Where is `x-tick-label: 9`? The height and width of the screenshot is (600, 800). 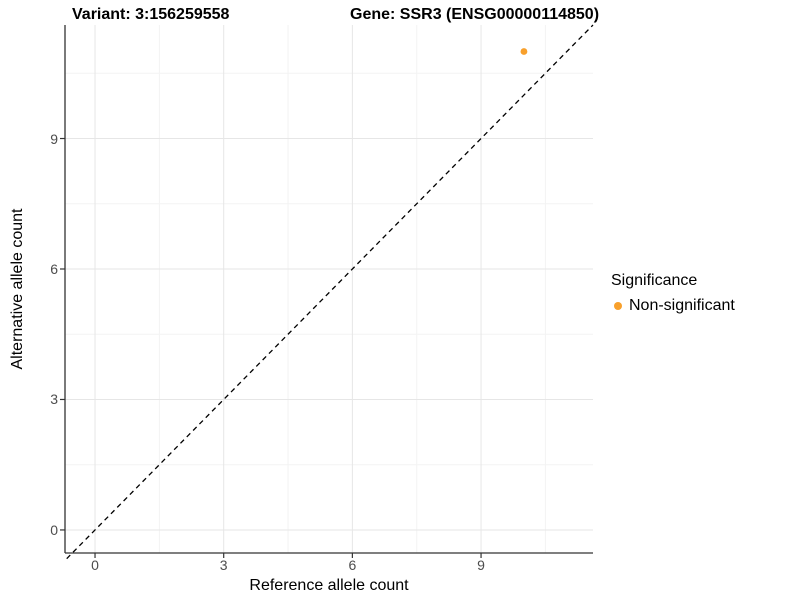 x-tick-label: 9 is located at coordinates (481, 565).